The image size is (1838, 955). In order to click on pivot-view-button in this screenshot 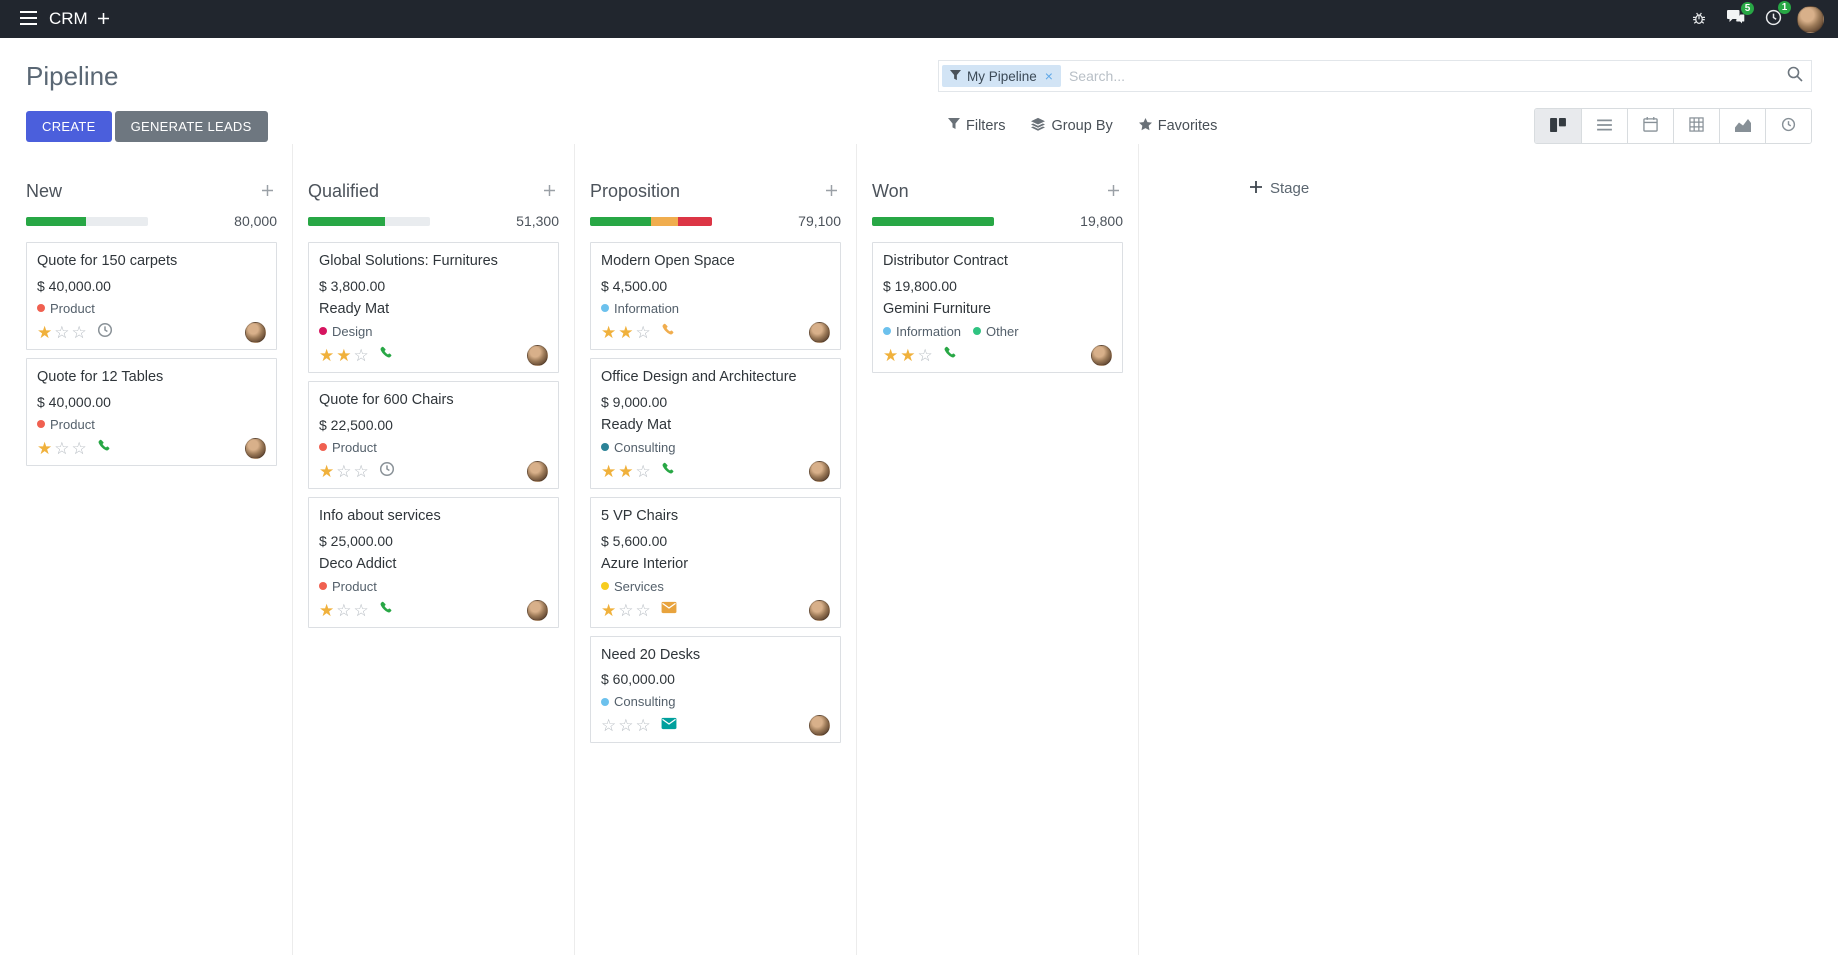, I will do `click(1696, 126)`.